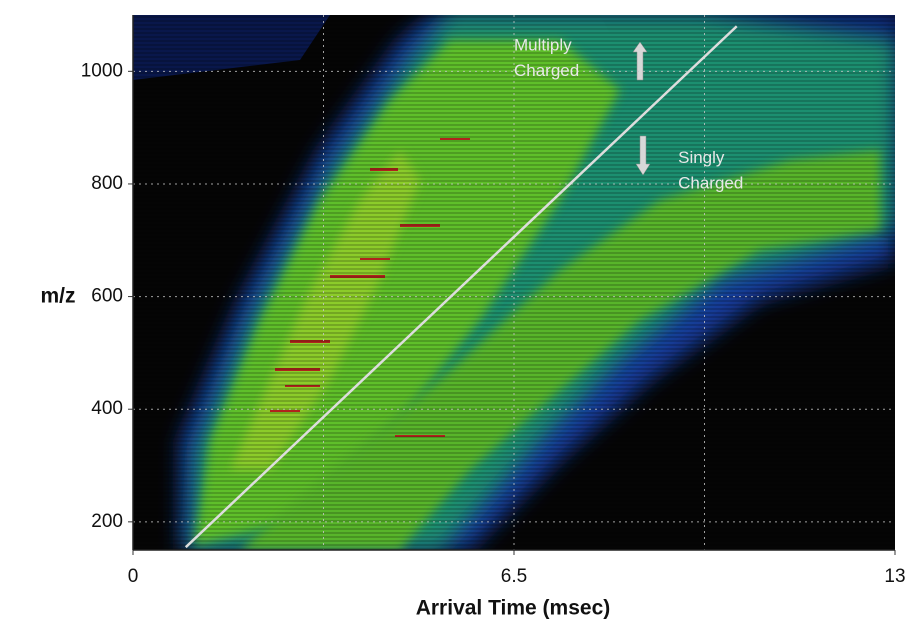 The width and height of the screenshot is (908, 631). I want to click on y-axis-title: m/z, so click(57, 296).